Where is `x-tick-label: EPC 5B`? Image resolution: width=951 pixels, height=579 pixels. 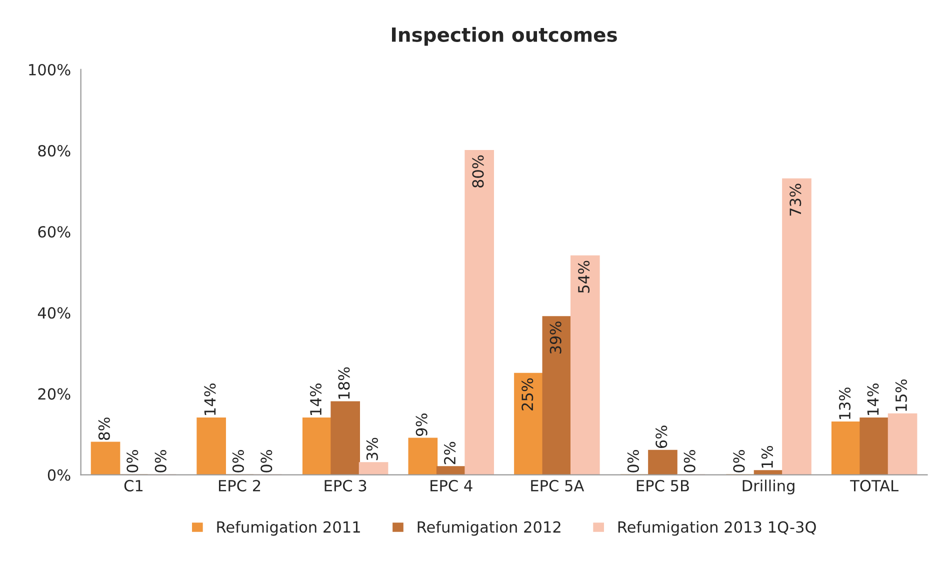
x-tick-label: EPC 5B is located at coordinates (662, 486).